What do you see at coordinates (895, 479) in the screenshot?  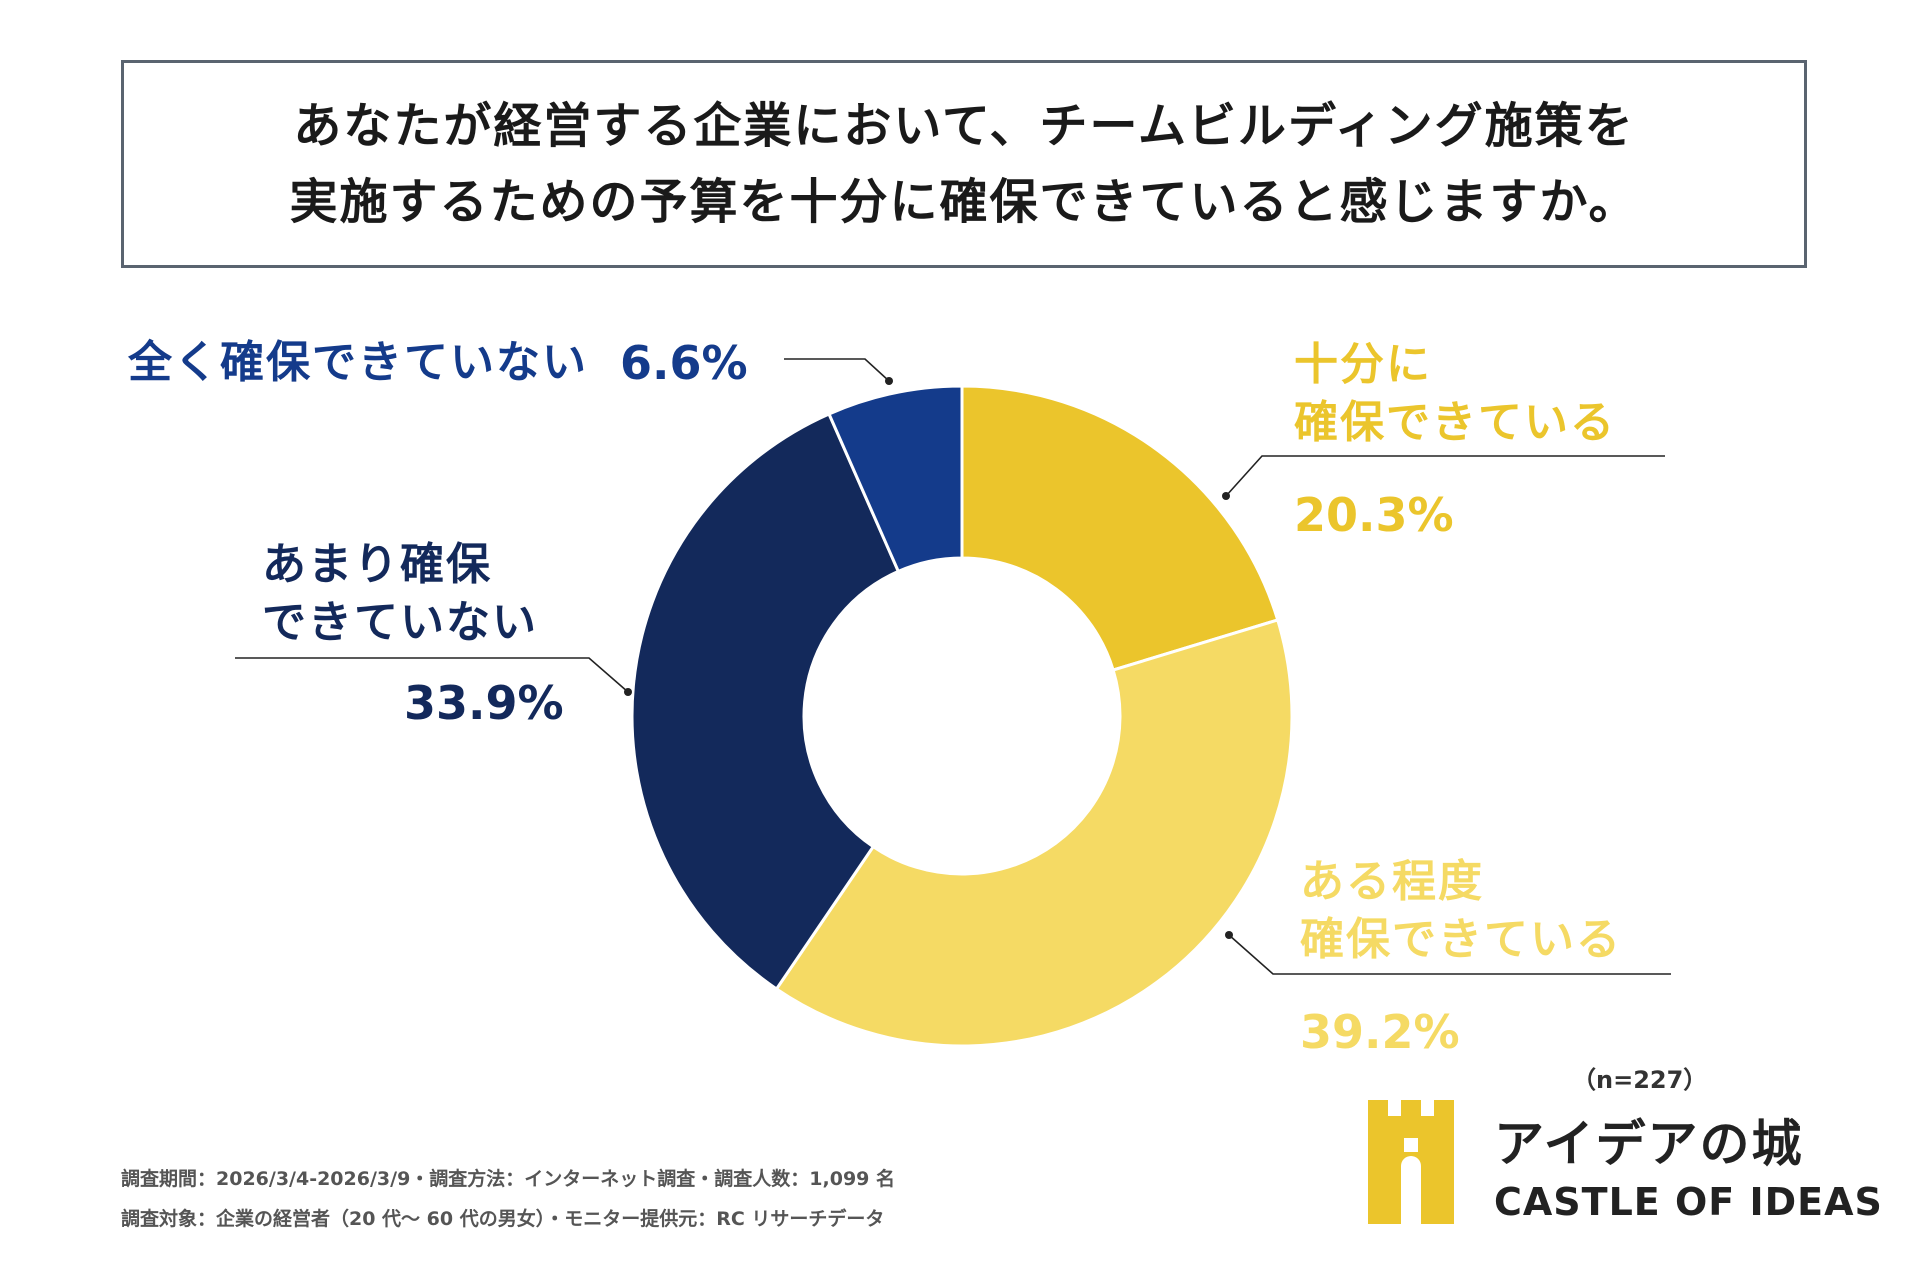 I see `slice-mattaku` at bounding box center [895, 479].